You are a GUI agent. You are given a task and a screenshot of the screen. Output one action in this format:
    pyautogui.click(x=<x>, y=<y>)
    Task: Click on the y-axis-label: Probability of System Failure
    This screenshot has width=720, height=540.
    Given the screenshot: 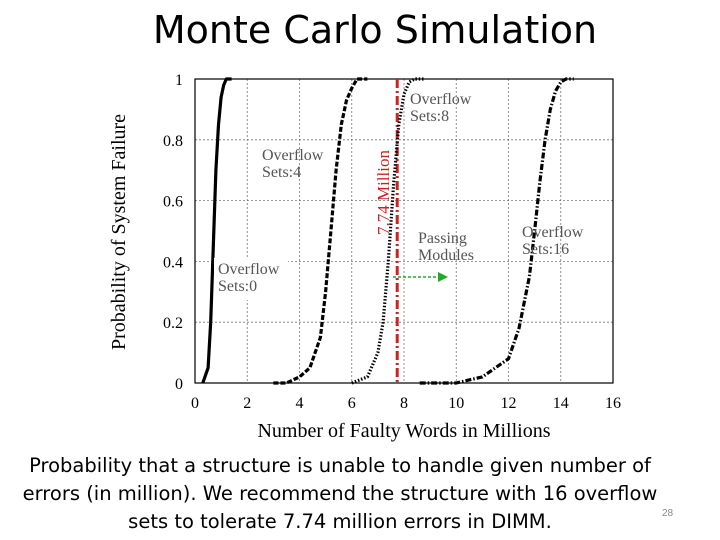 What is the action you would take?
    pyautogui.click(x=119, y=232)
    